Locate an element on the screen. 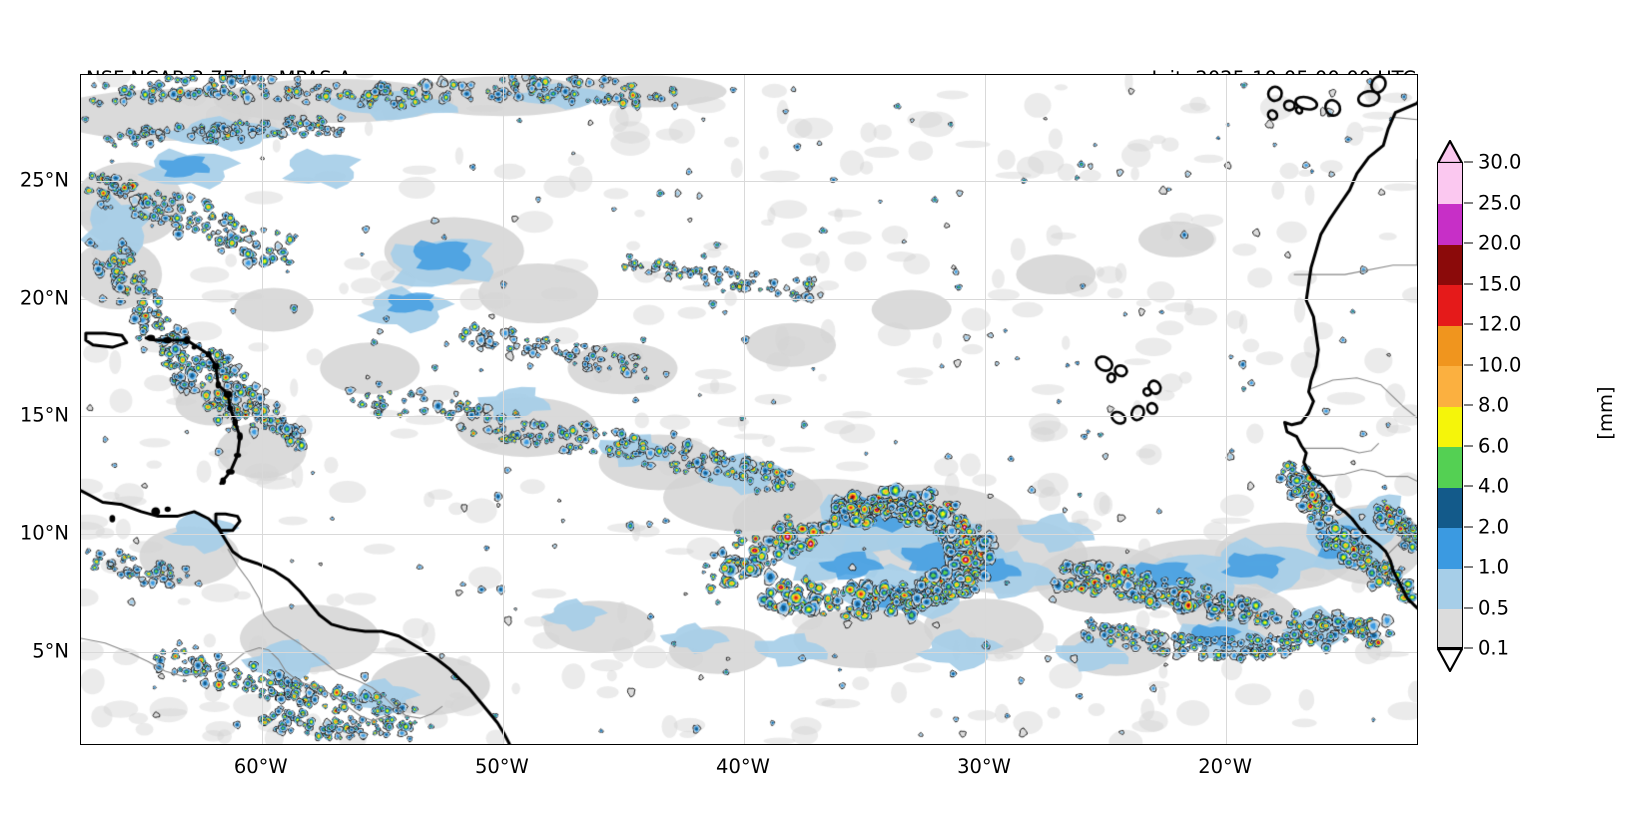  colorbar-tick-label: 4.0 is located at coordinates (1494, 486).